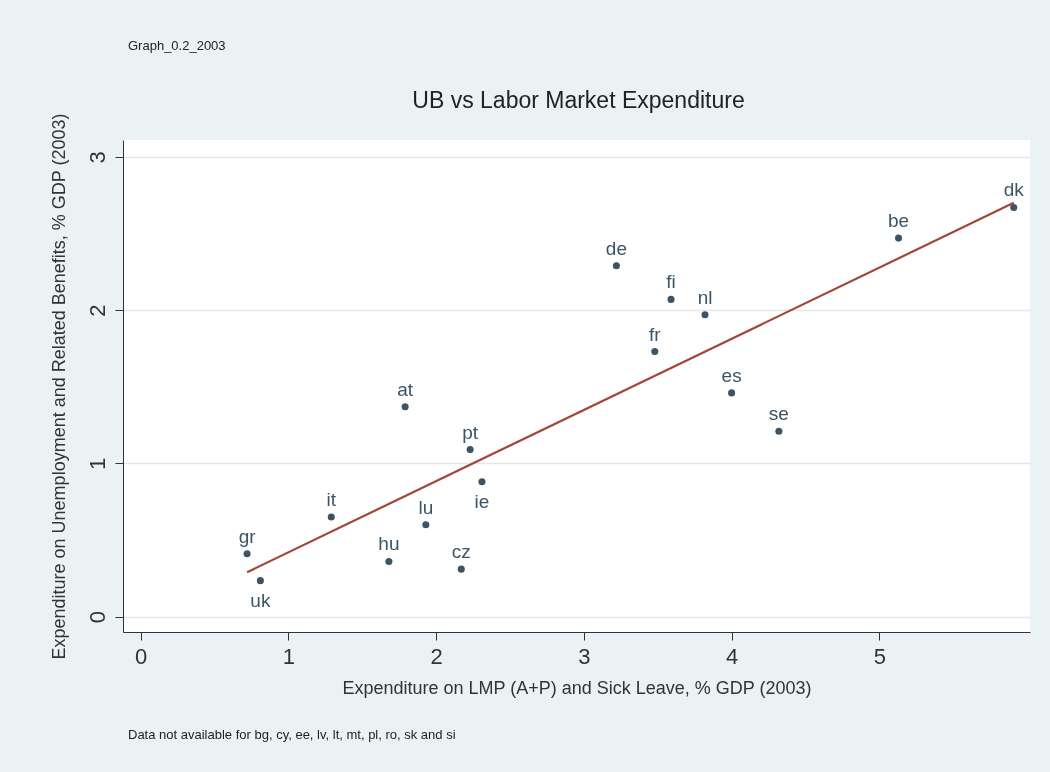 The width and height of the screenshot is (1050, 772). I want to click on annotation: fi, so click(671, 282).